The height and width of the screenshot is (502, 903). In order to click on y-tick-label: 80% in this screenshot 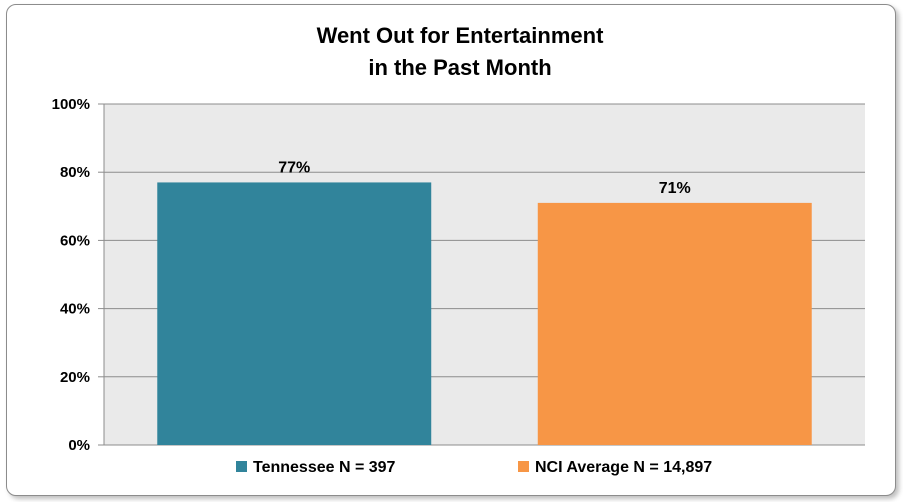, I will do `click(75, 172)`.